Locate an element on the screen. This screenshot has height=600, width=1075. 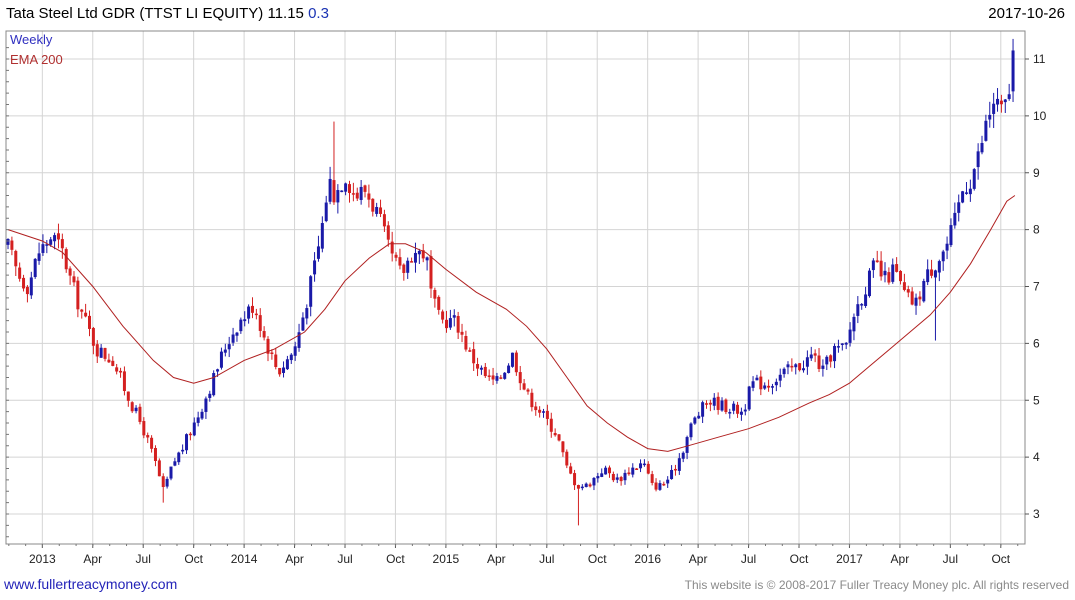
website-link: www.fullertreacymoney.com is located at coordinates (91, 584).